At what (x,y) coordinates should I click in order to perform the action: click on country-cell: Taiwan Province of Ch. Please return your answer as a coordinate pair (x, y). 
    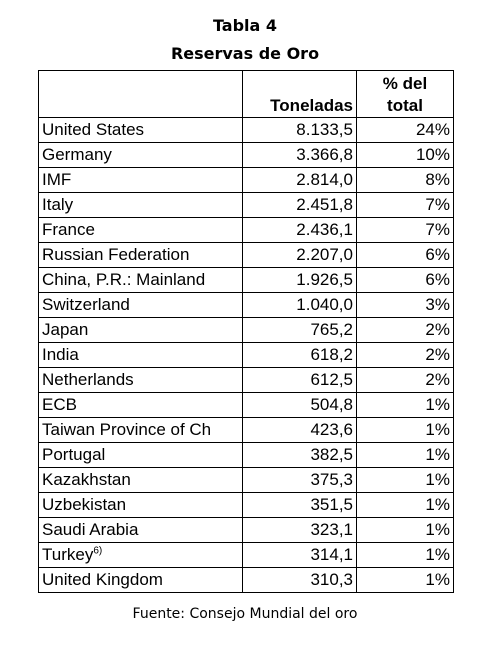
    Looking at the image, I should click on (140, 430).